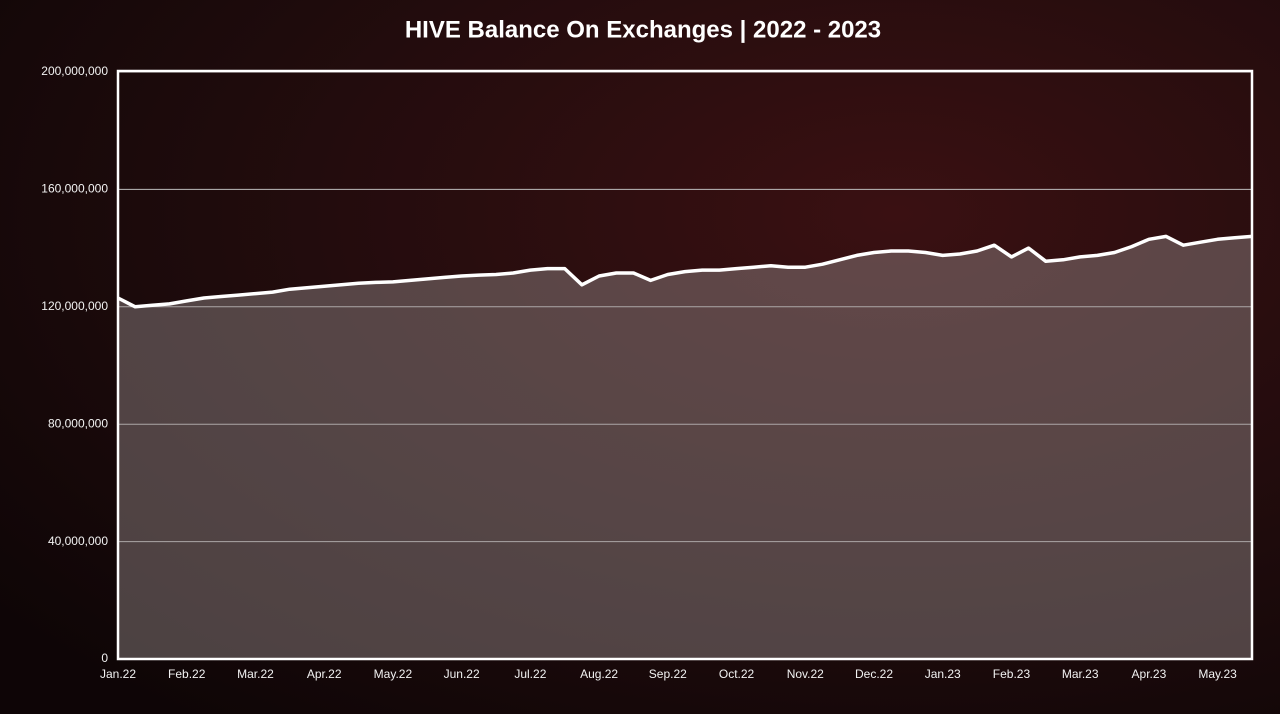 Image resolution: width=1280 pixels, height=714 pixels. What do you see at coordinates (599, 674) in the screenshot?
I see `x-tick-label: Aug.22` at bounding box center [599, 674].